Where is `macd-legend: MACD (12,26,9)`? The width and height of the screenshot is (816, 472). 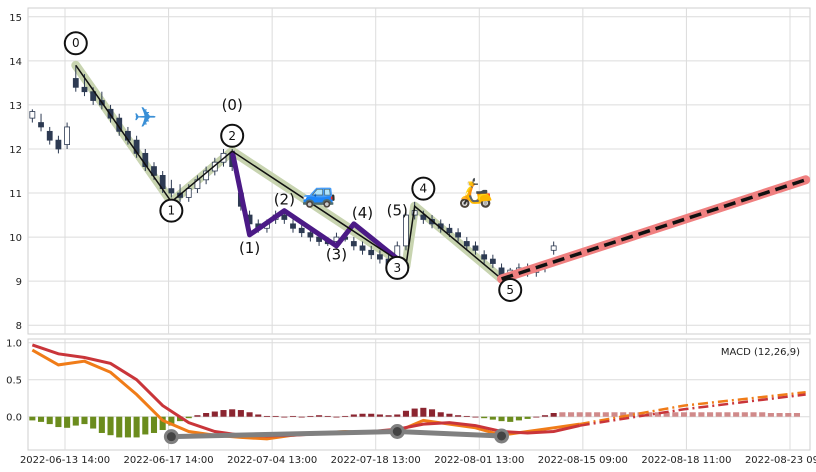
macd-legend: MACD (12,26,9) is located at coordinates (760, 352).